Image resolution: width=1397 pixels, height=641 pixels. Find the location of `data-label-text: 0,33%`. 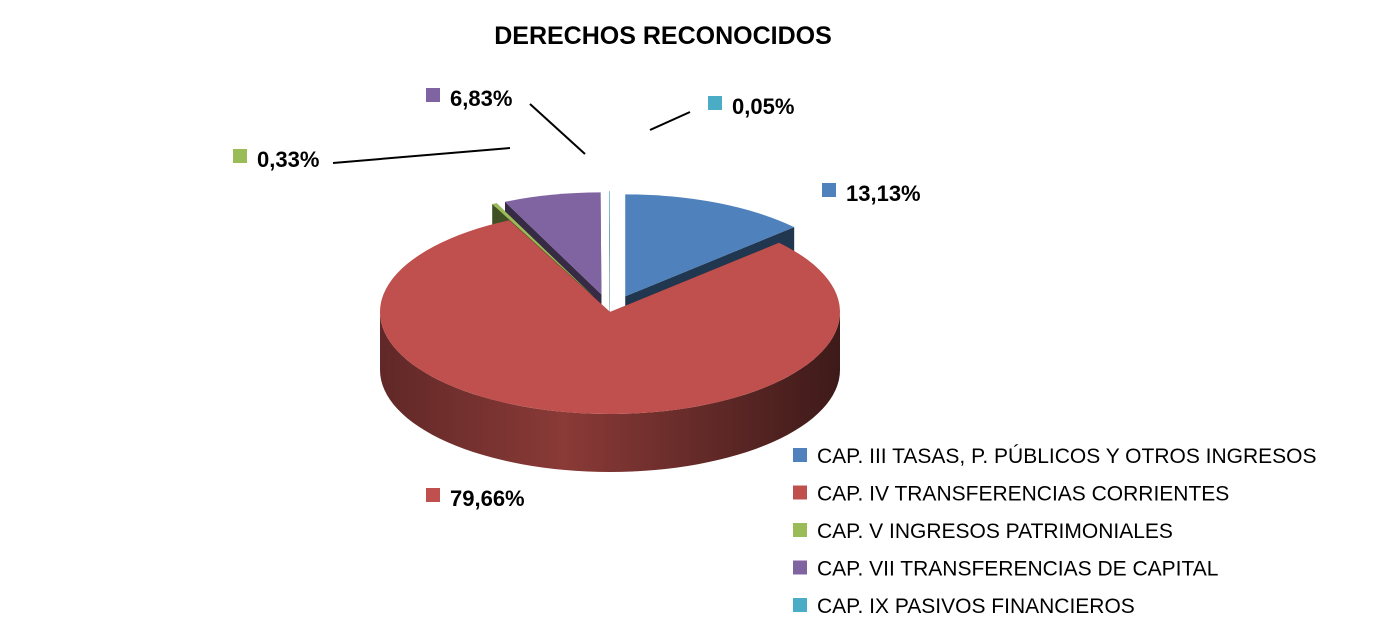

data-label-text: 0,33% is located at coordinates (288, 159).